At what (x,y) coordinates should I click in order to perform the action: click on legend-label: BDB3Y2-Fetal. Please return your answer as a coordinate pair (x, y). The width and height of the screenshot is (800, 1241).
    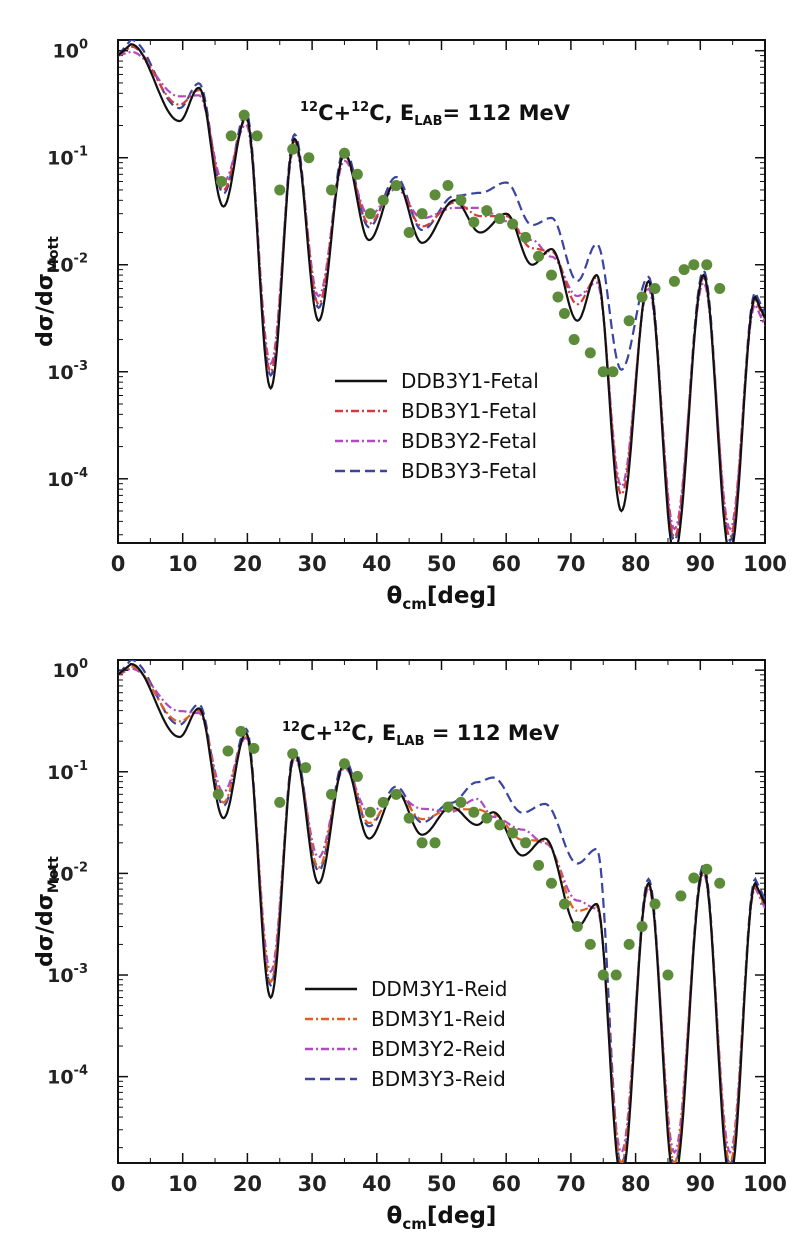
    Looking at the image, I should click on (469, 441).